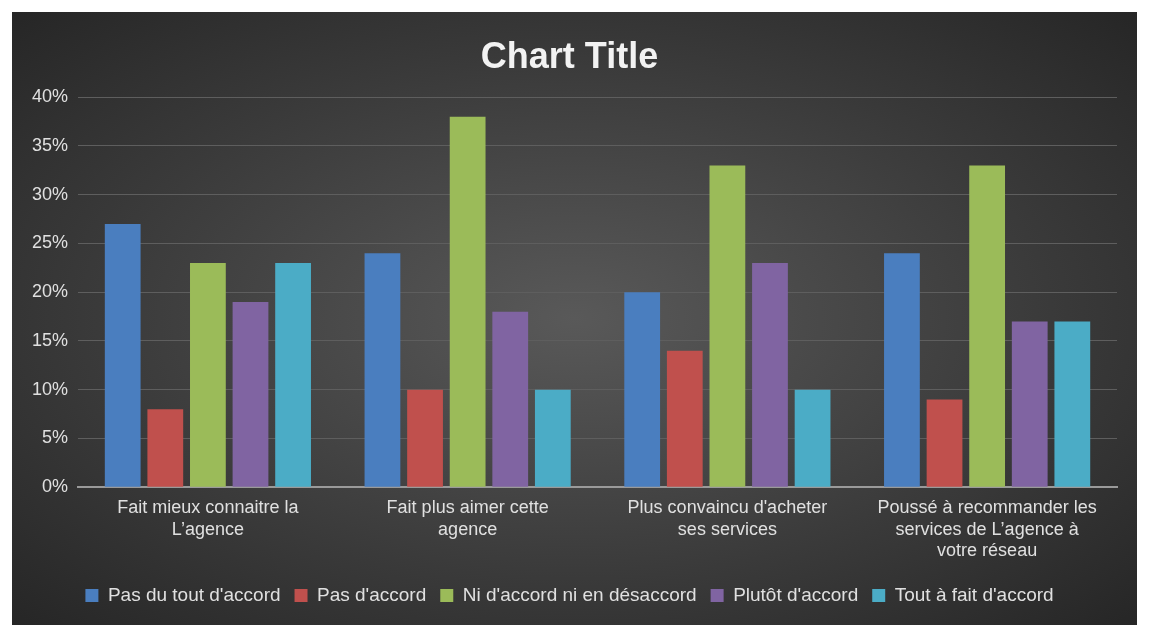  Describe the element at coordinates (50, 144) in the screenshot. I see `y-tick-label: 35%` at that location.